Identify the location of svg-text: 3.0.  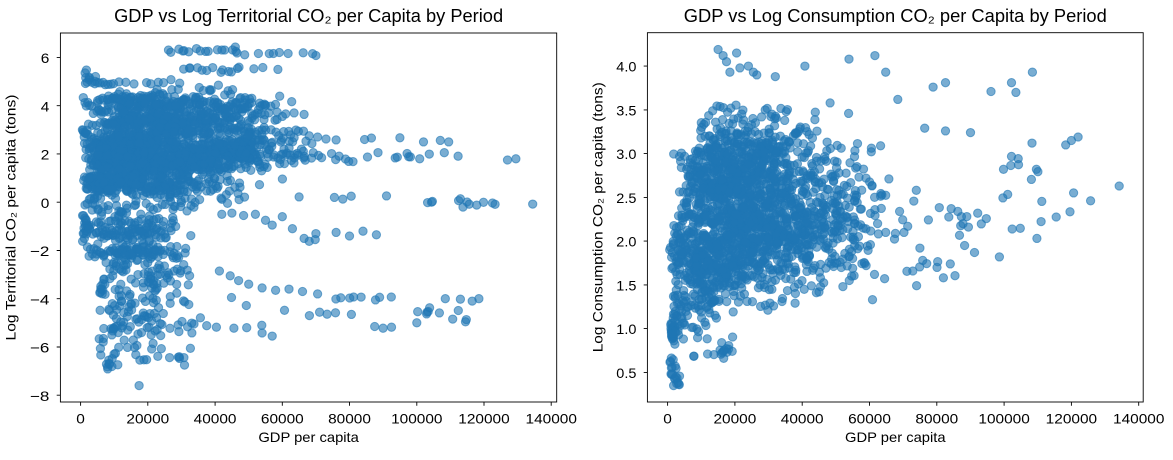
(626, 154).